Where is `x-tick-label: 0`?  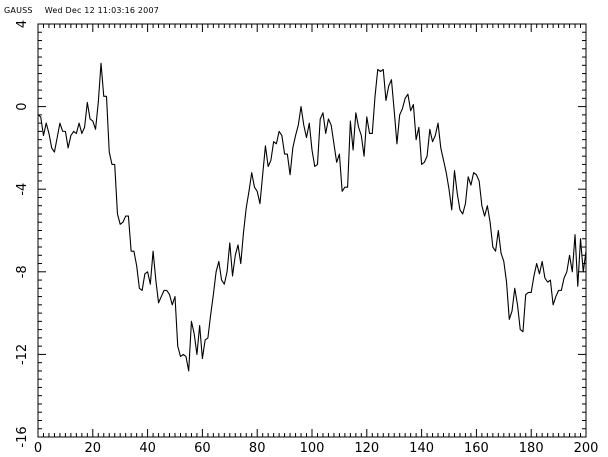 x-tick-label: 0 is located at coordinates (38, 448).